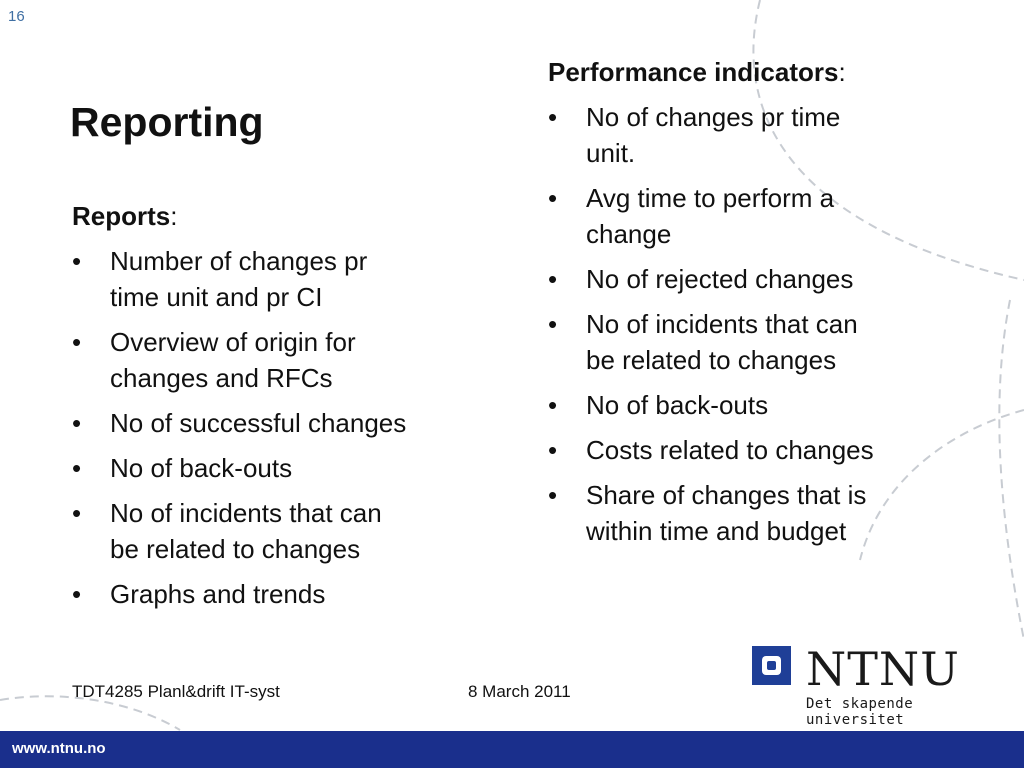 The height and width of the screenshot is (768, 1024). I want to click on slide-number: 16, so click(16, 16).